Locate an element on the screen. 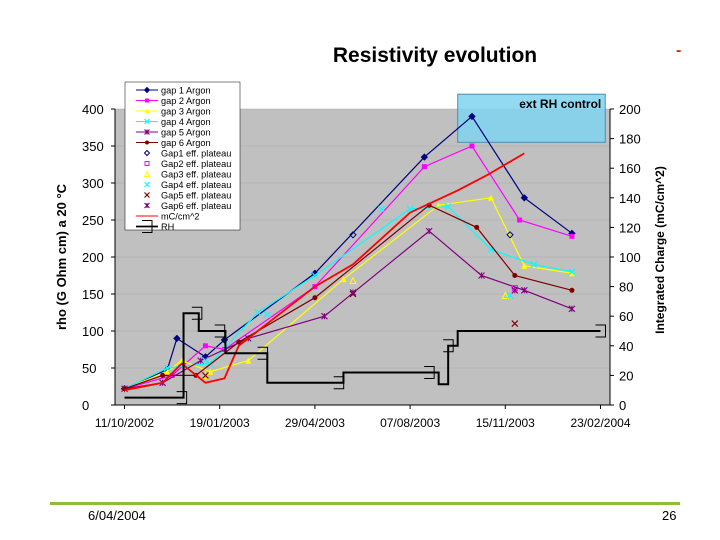  legend-label: RH is located at coordinates (167, 227).